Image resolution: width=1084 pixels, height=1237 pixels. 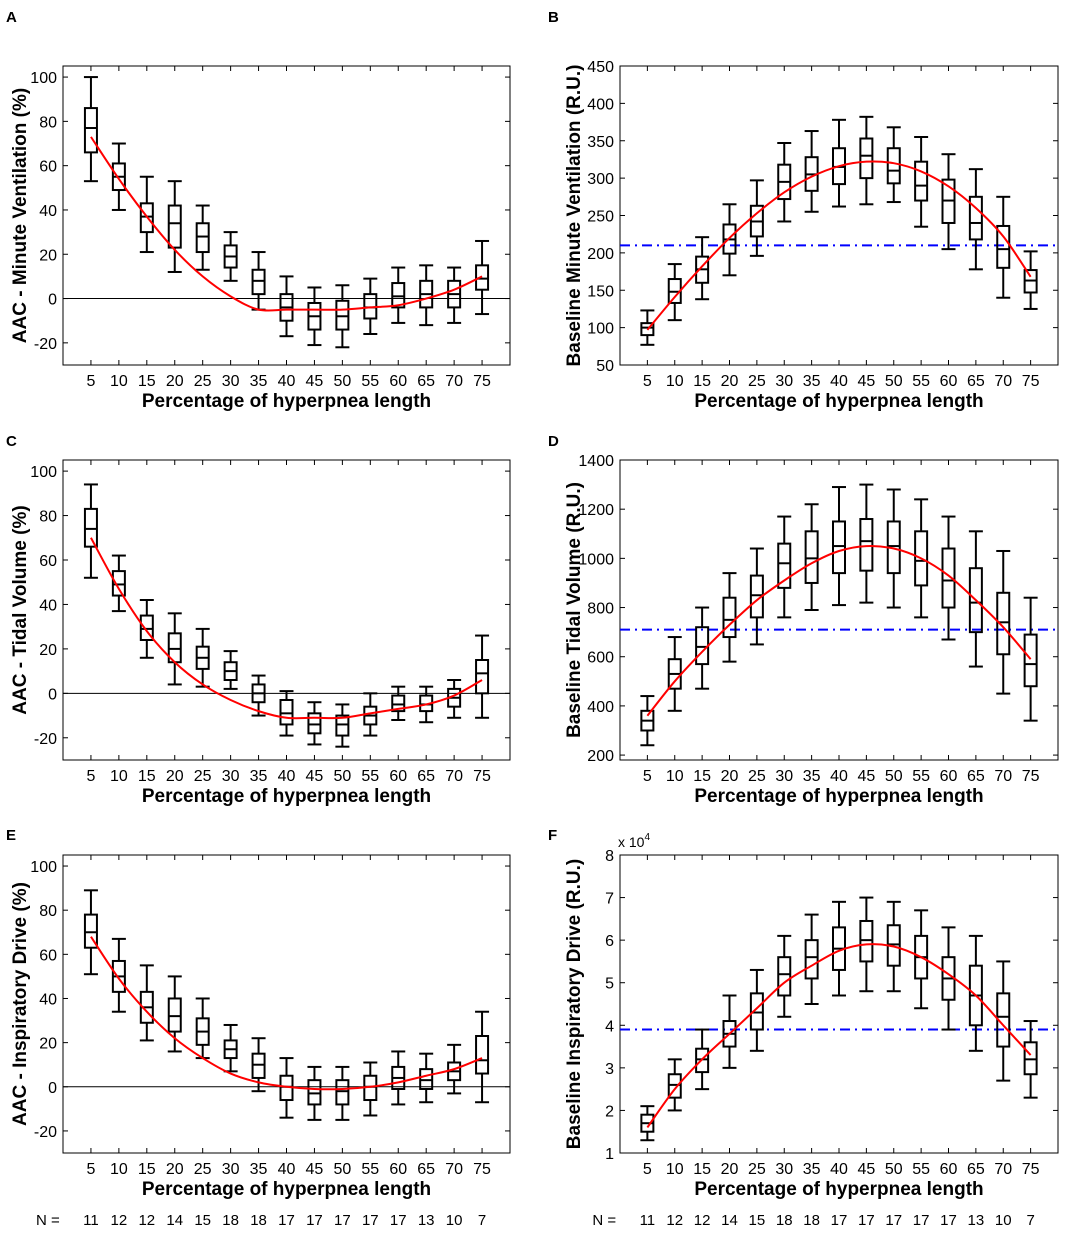 What do you see at coordinates (811, 1220) in the screenshot?
I see `n-count: 18` at bounding box center [811, 1220].